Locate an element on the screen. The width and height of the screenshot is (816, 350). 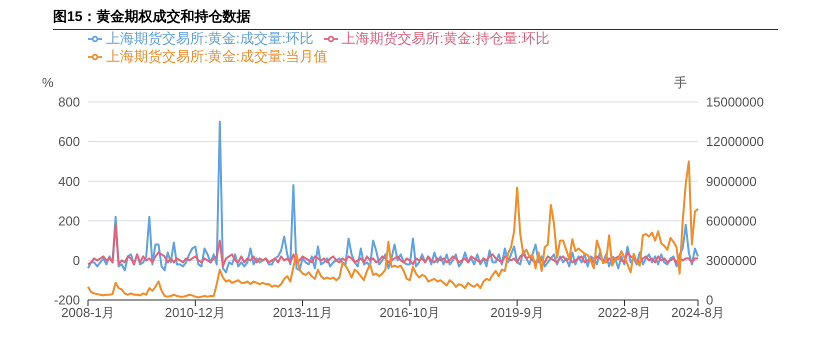
y-tick-label: 800 is located at coordinates (69, 102).